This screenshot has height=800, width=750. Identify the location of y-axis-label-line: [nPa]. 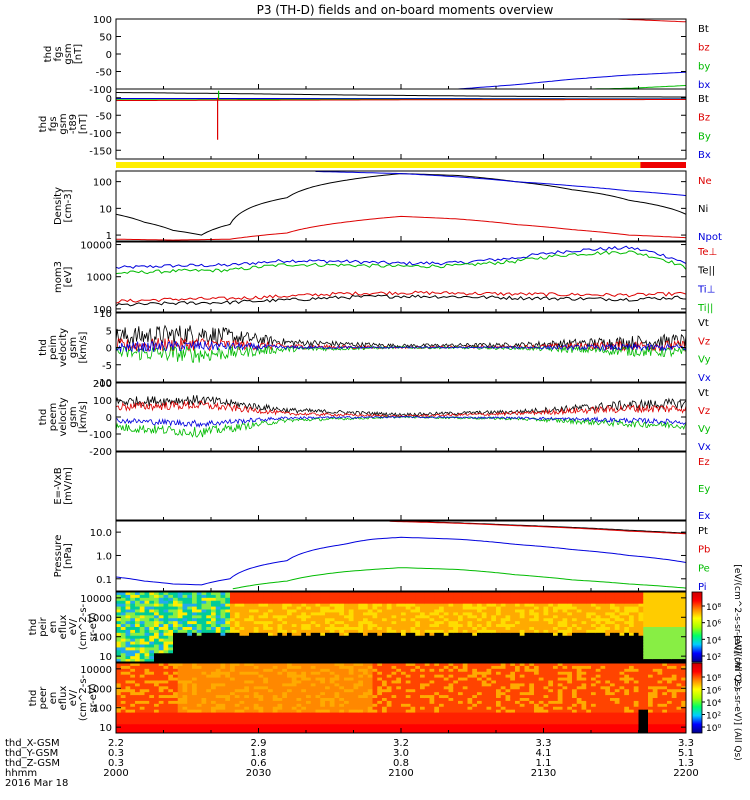
(68, 556).